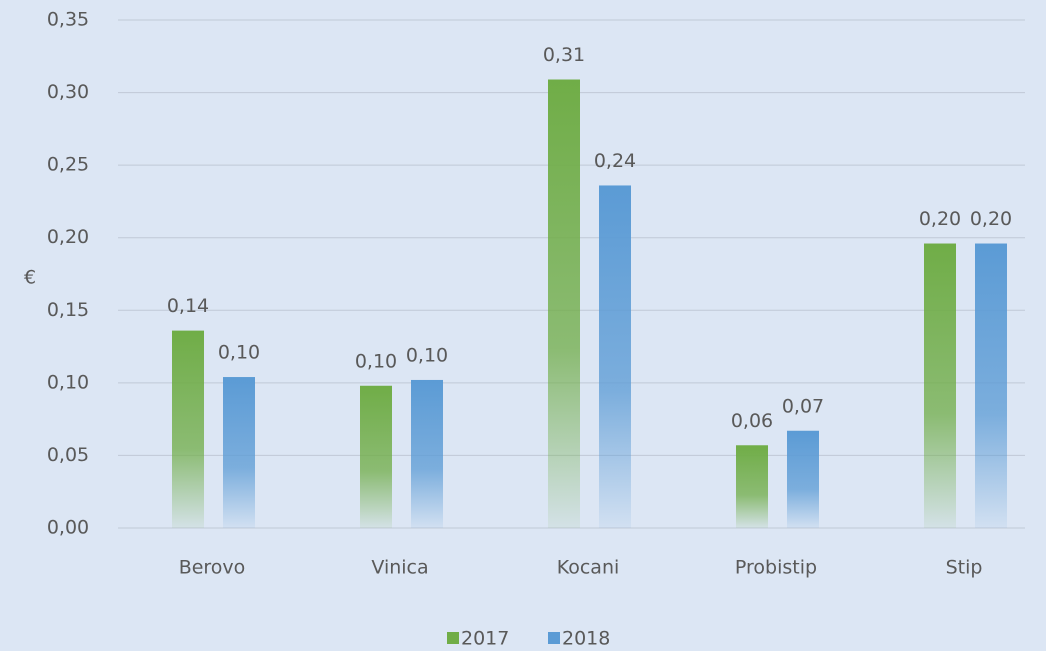 The height and width of the screenshot is (651, 1046). Describe the element at coordinates (68, 528) in the screenshot. I see `y-tick-label: 0,00` at that location.